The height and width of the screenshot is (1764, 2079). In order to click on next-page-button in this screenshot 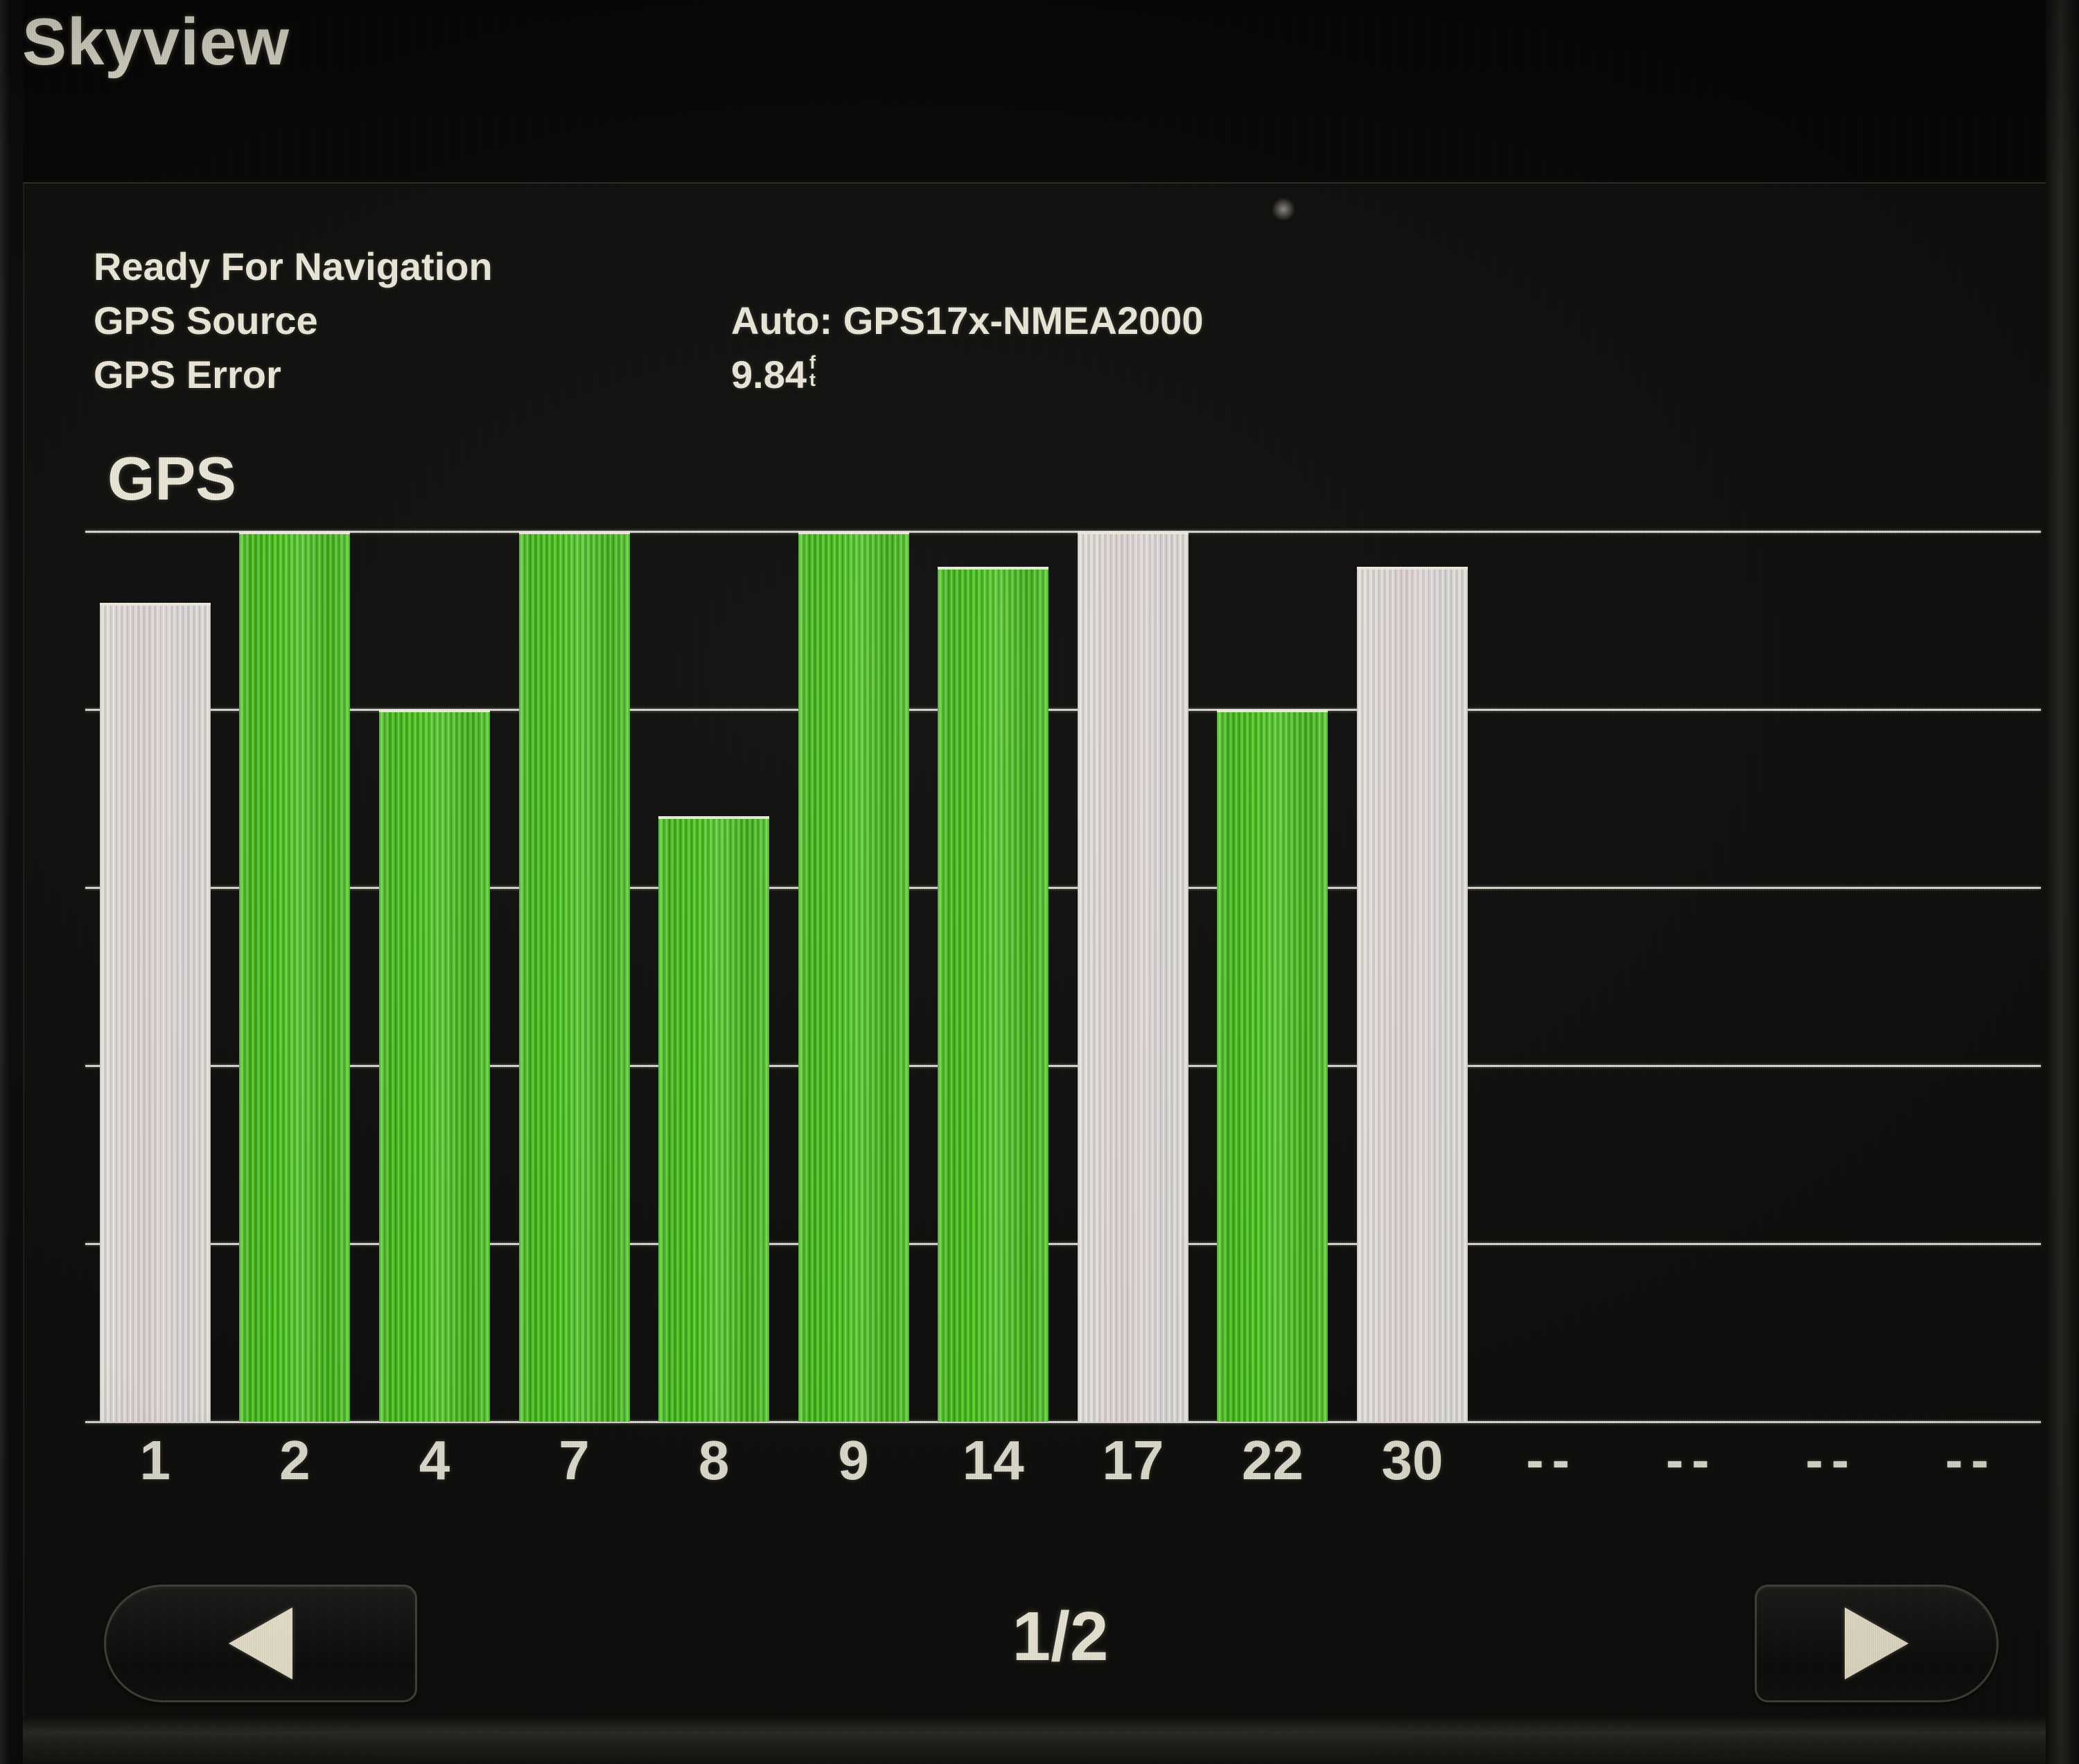, I will do `click(1877, 1643)`.